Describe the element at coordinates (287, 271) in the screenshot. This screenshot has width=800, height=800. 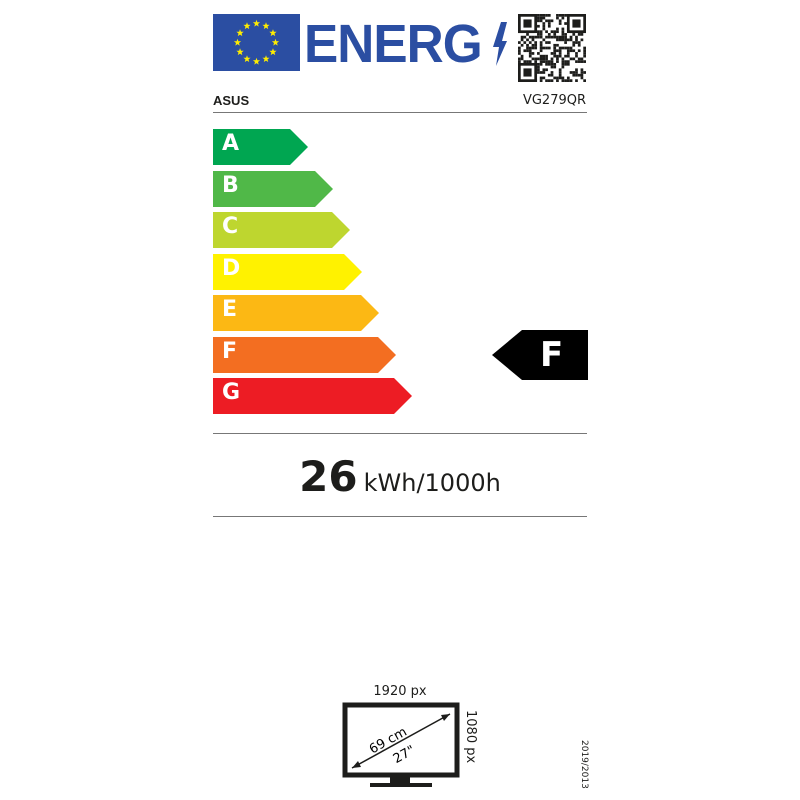
I see `energy-class-d: D` at that location.